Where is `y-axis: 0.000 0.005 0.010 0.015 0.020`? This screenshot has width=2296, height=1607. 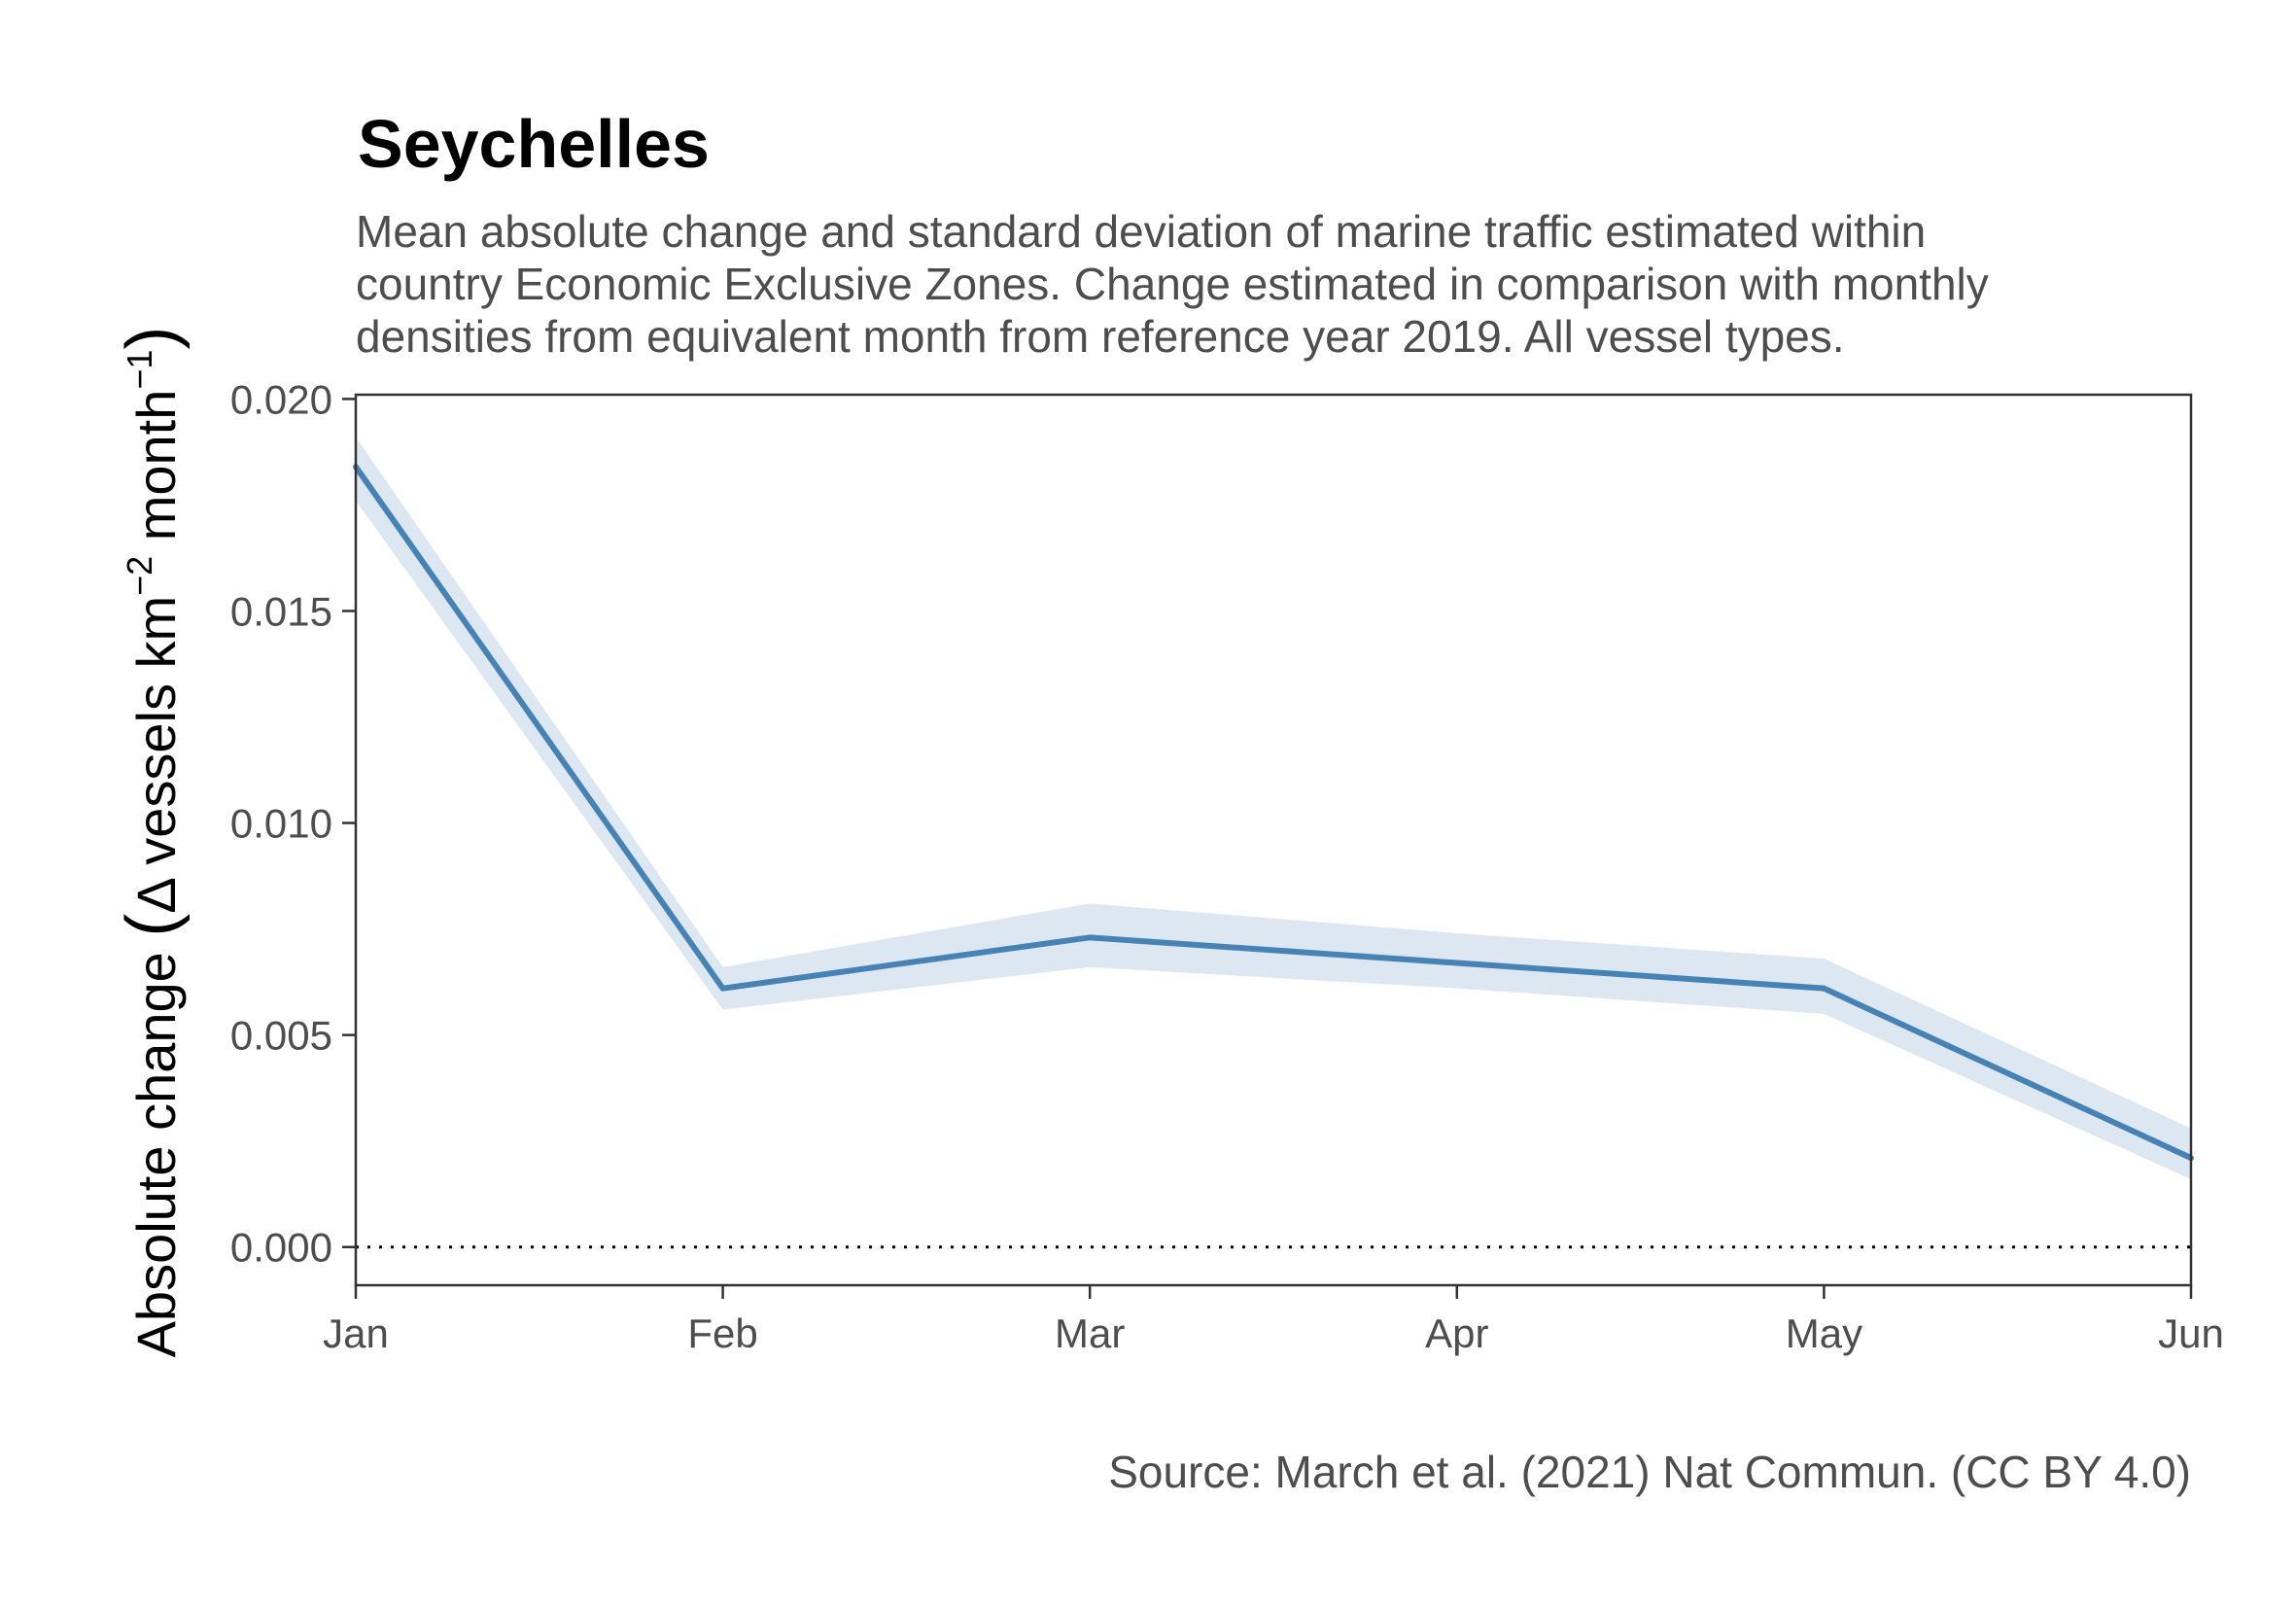
y-axis: 0.000 0.005 0.010 0.015 0.020 is located at coordinates (293, 823).